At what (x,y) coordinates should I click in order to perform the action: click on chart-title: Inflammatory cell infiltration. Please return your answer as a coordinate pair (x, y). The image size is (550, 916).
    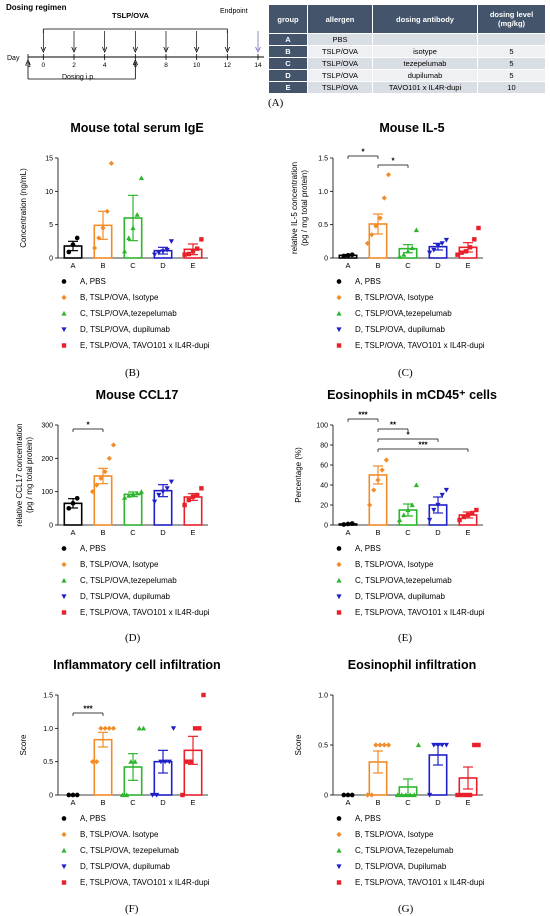
    Looking at the image, I should click on (136, 665).